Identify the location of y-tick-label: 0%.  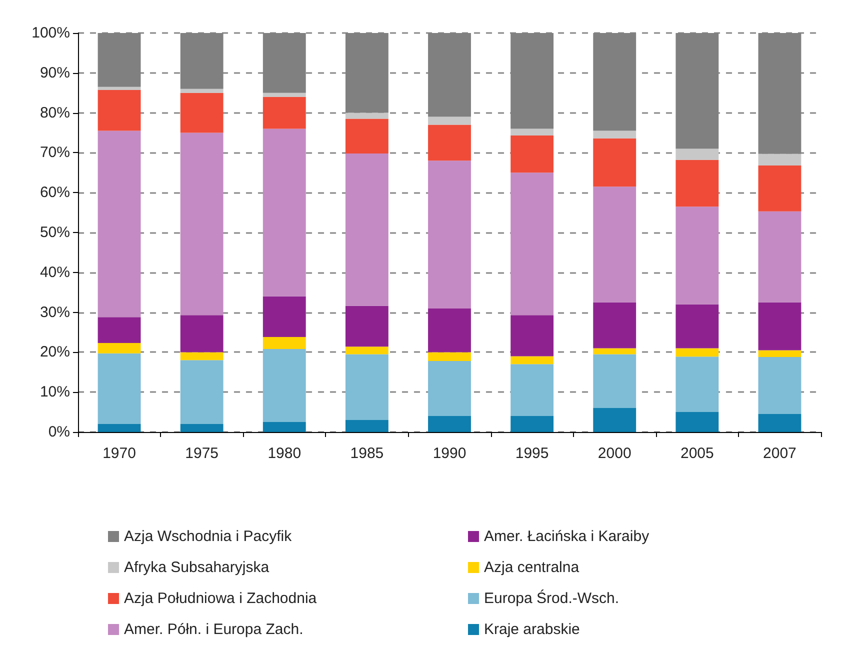
(59, 432).